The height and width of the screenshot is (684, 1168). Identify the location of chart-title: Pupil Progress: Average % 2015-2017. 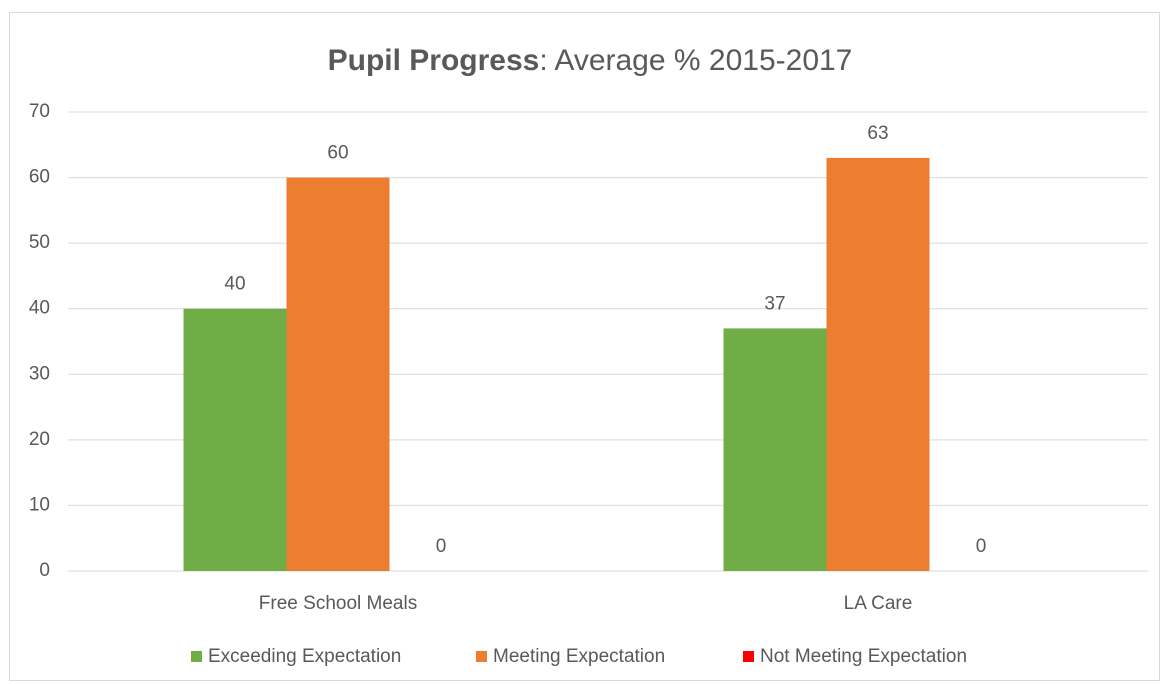
(590, 60).